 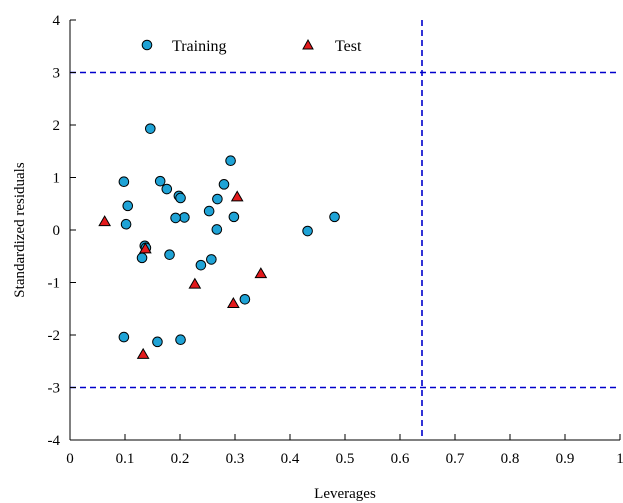 I want to click on y-axis-label: Standardized residuals, so click(x=20, y=230).